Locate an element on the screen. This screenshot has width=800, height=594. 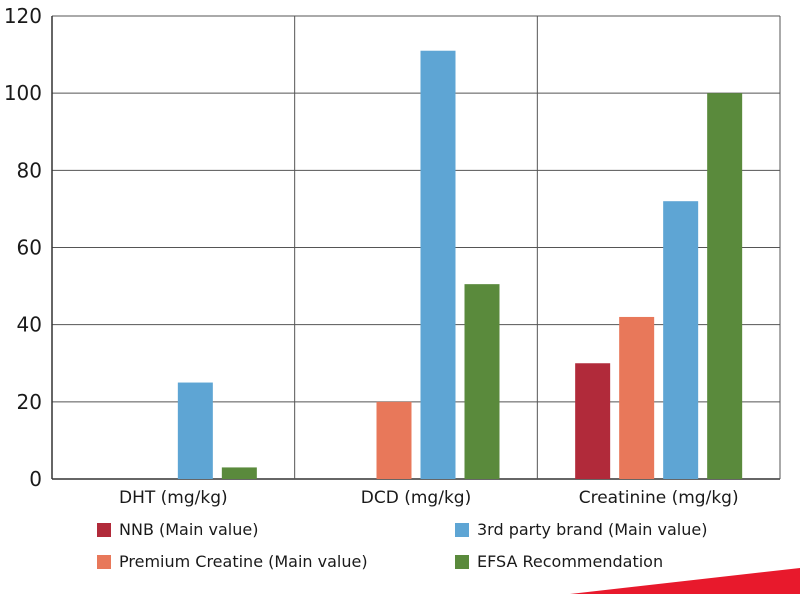
y-tick-labels: 0 20 40 60 80 100 120 is located at coordinates (23, 247).